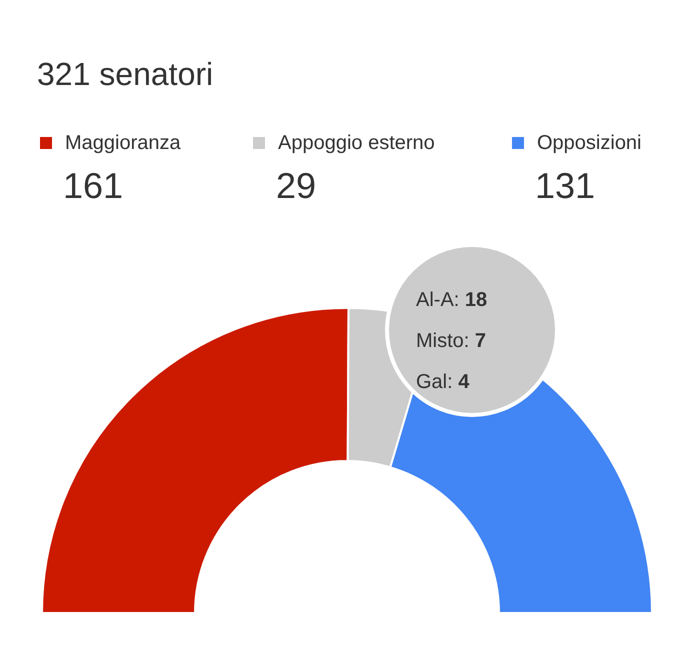 This screenshot has width=700, height=669. What do you see at coordinates (296, 185) in the screenshot?
I see `data-label: 29` at bounding box center [296, 185].